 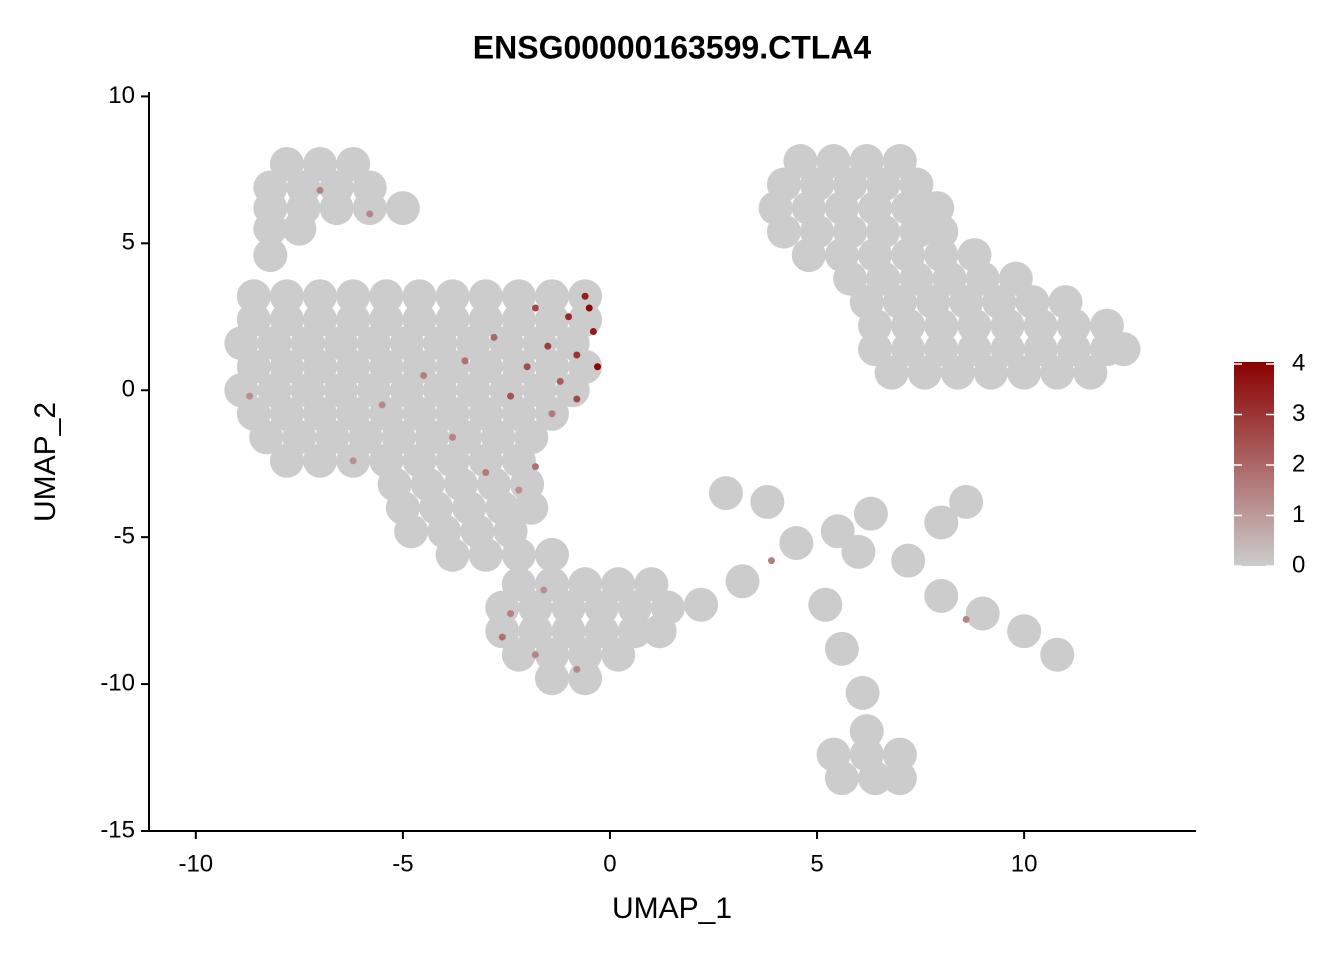 I want to click on x-tick-label: -5, so click(x=402, y=863).